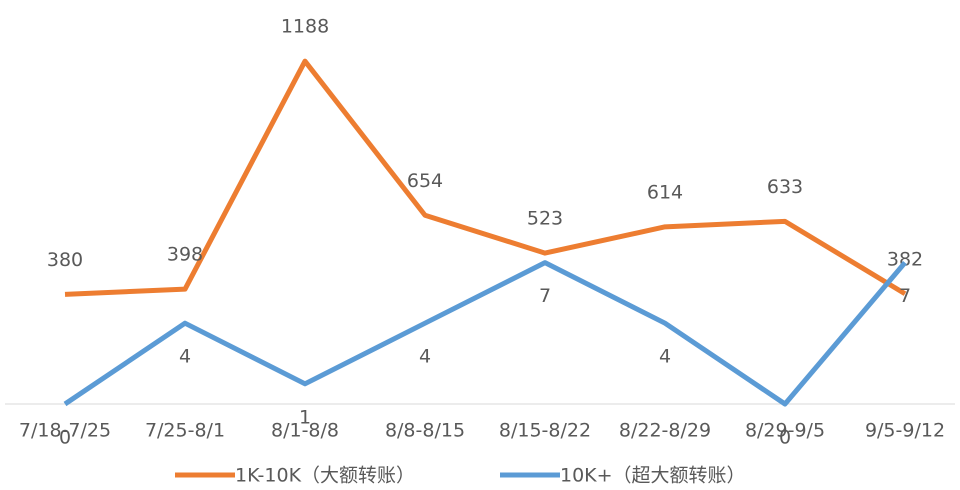 This screenshot has height=490, width=960. What do you see at coordinates (905, 259) in the screenshot?
I see `data-label: 382` at bounding box center [905, 259].